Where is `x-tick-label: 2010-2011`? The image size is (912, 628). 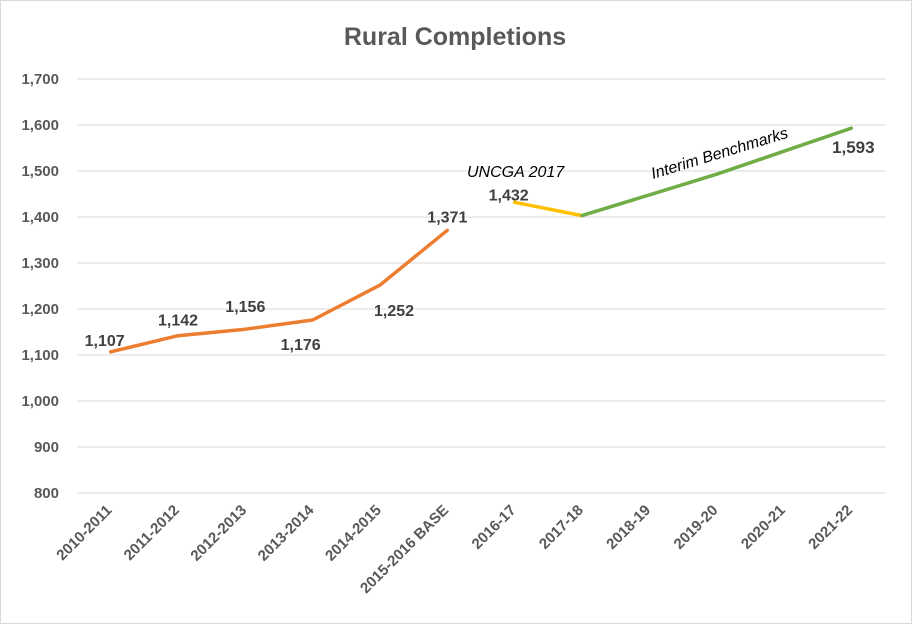
x-tick-label: 2010-2011 is located at coordinates (84, 533).